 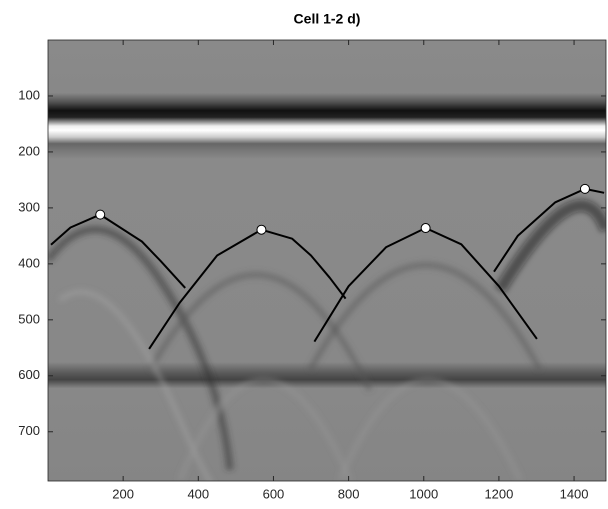 What do you see at coordinates (574, 493) in the screenshot?
I see `x-tick-label: 1400` at bounding box center [574, 493].